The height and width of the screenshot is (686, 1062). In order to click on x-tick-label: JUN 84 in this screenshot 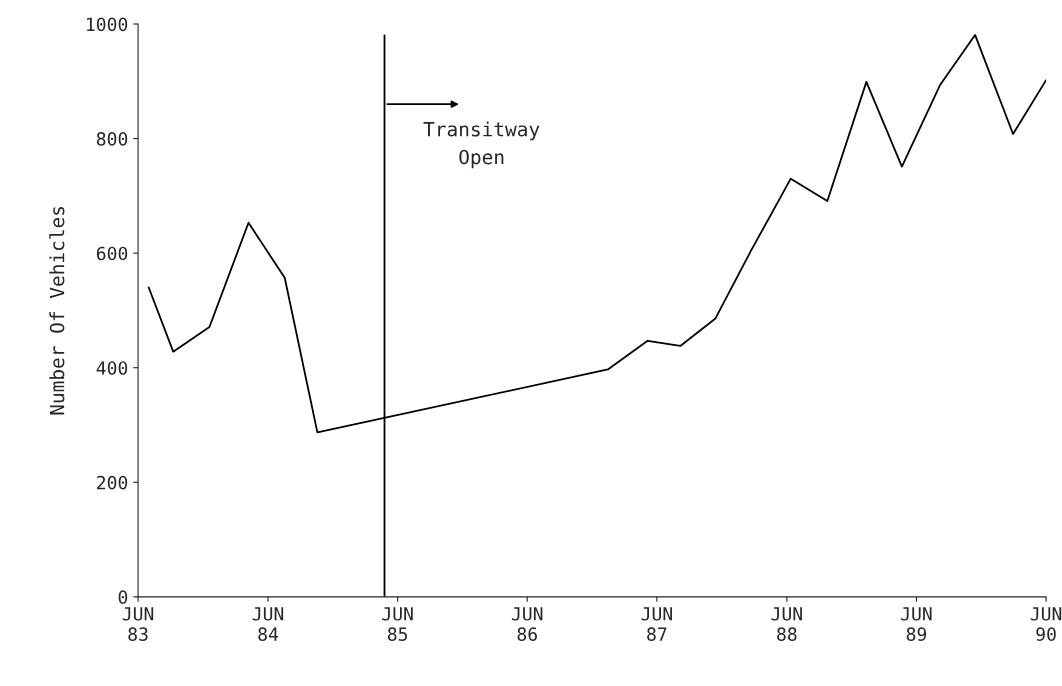, I will do `click(268, 624)`.